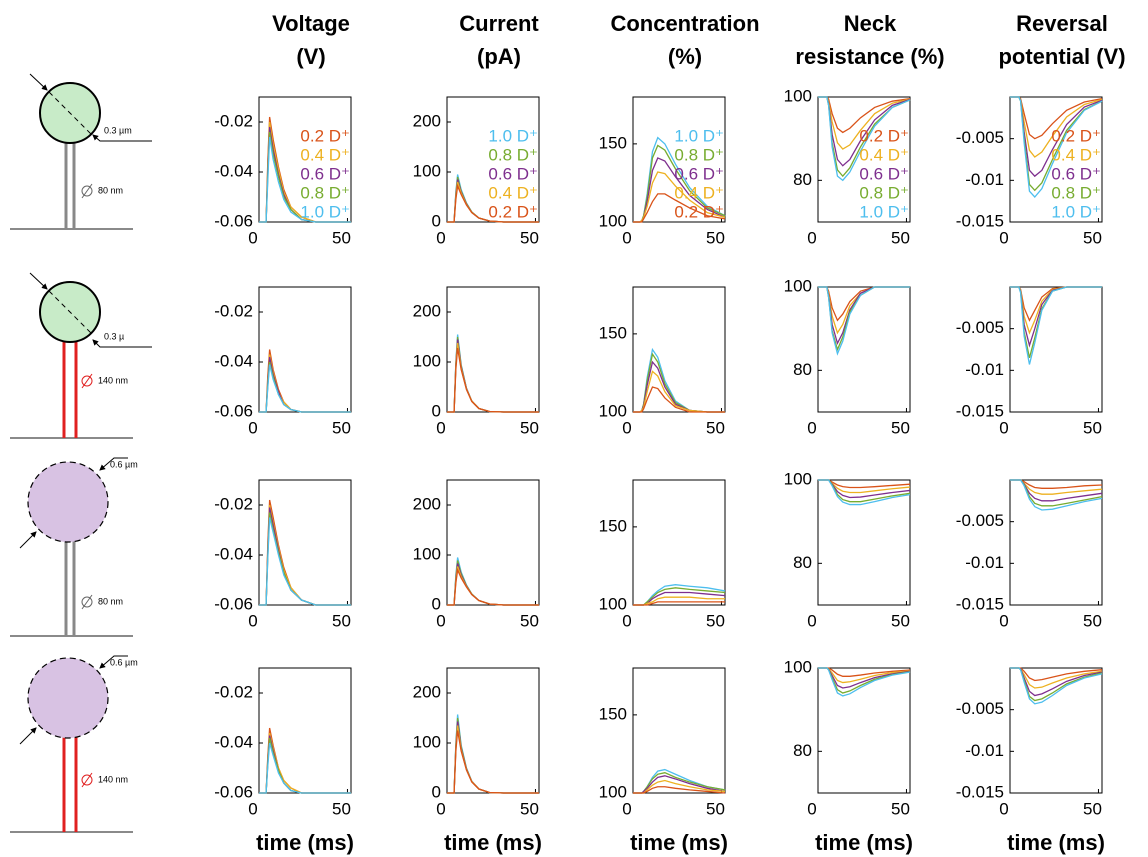 The width and height of the screenshot is (1148, 857). Describe the element at coordinates (233, 691) in the screenshot. I see `y-tick-label: -0.02` at that location.